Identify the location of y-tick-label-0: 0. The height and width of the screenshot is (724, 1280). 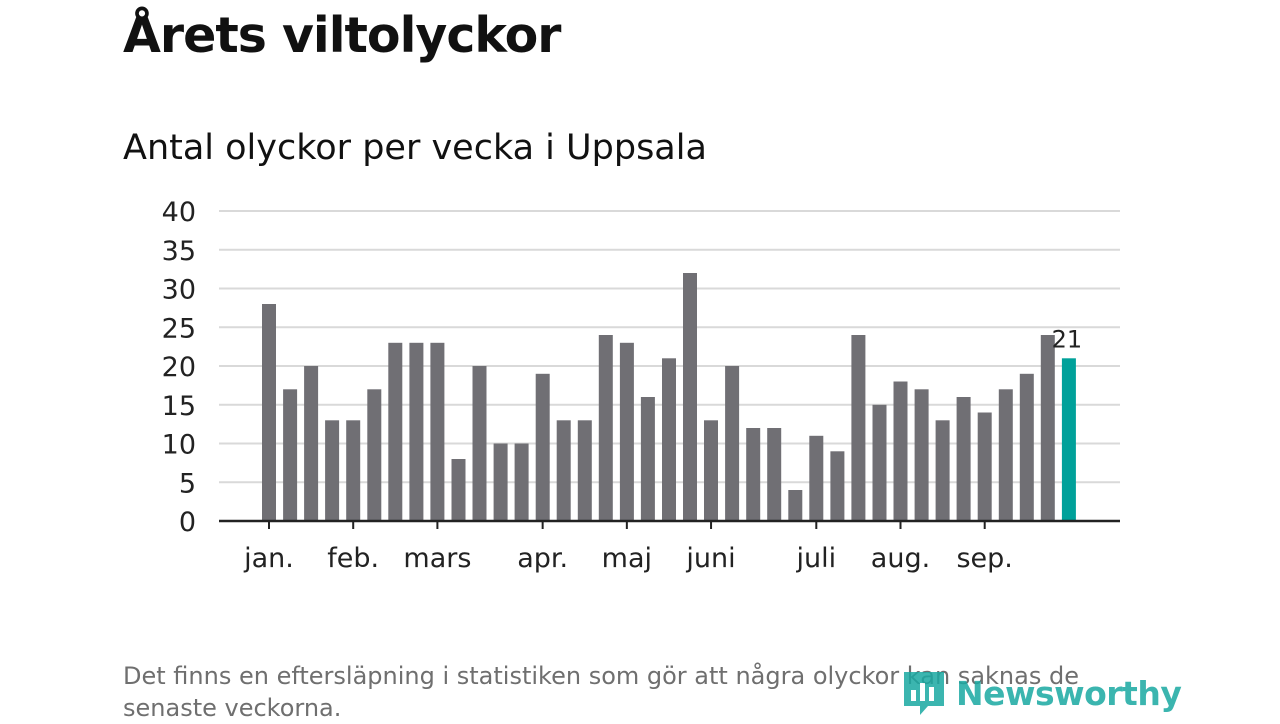
(187, 522).